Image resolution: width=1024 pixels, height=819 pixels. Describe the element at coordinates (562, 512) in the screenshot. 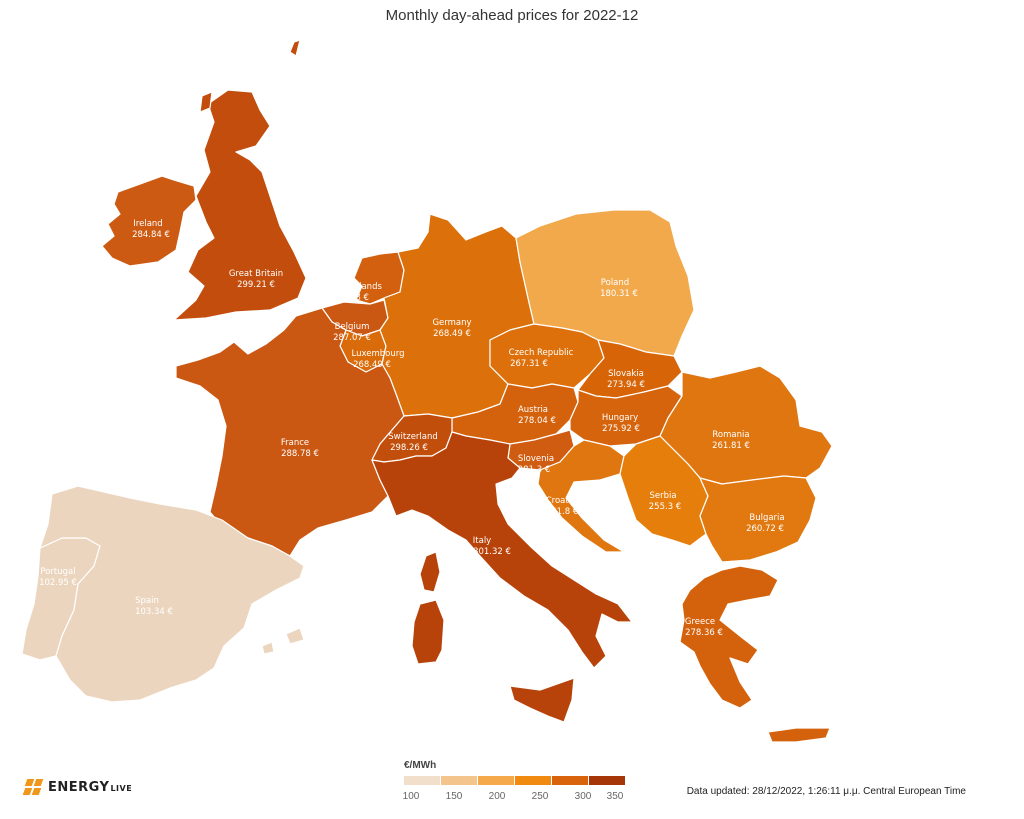

I see `svg-text: 261.8 €` at that location.